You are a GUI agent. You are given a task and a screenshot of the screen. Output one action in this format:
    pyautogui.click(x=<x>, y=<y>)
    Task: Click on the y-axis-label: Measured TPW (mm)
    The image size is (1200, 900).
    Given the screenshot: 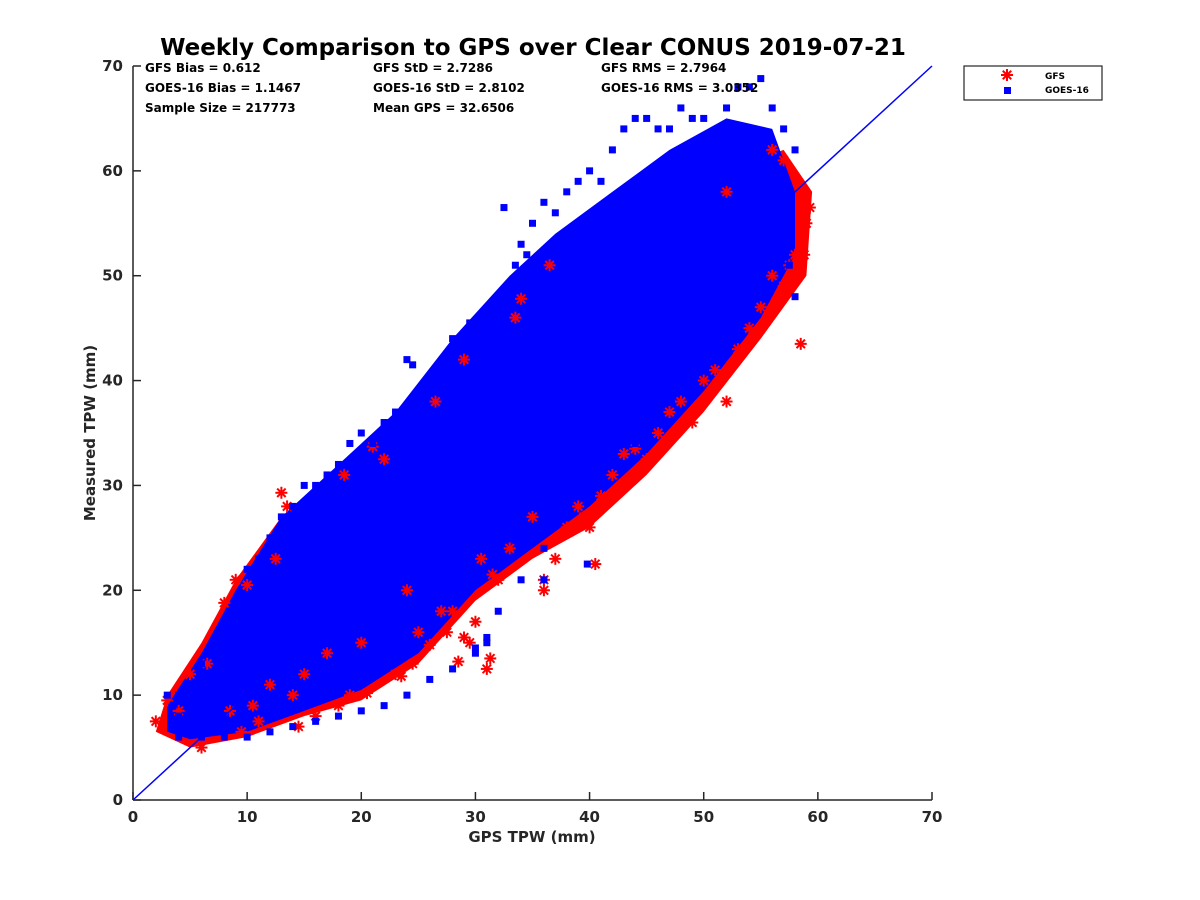 What is the action you would take?
    pyautogui.click(x=90, y=433)
    